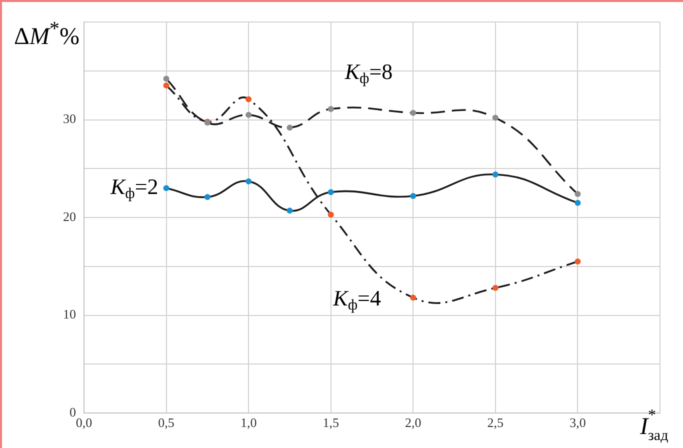  I want to click on x-tick-label: 1,0, so click(248, 422).